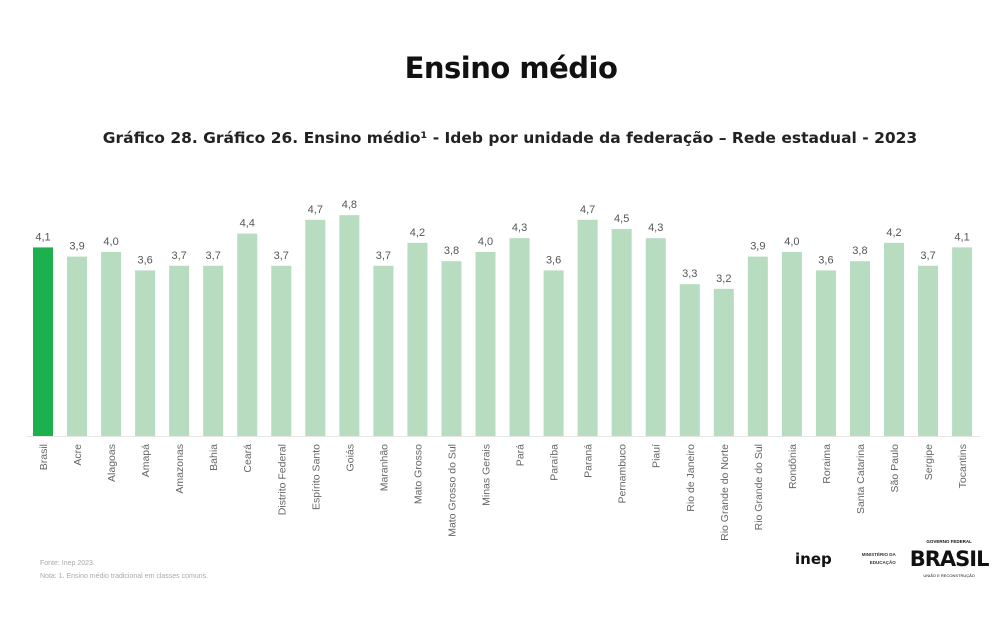 This screenshot has width=1000, height=626. What do you see at coordinates (949, 541) in the screenshot?
I see `gov-top-text: GOVERNO FEDERAL` at bounding box center [949, 541].